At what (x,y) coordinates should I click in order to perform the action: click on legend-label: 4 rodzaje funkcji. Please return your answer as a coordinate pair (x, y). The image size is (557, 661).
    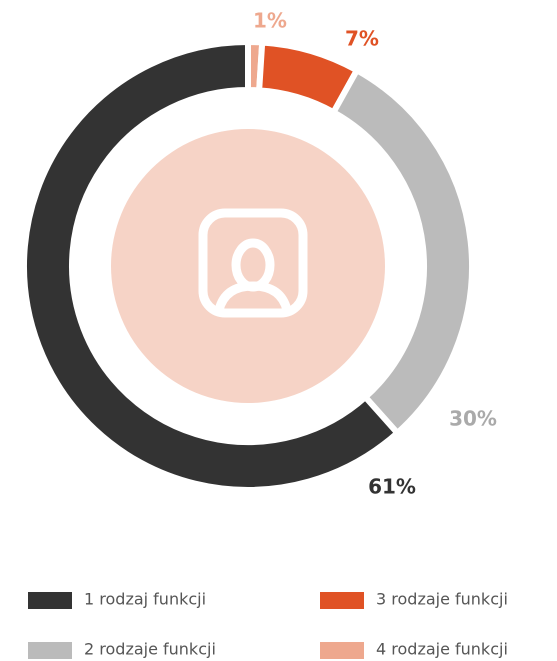
    Looking at the image, I should click on (442, 649).